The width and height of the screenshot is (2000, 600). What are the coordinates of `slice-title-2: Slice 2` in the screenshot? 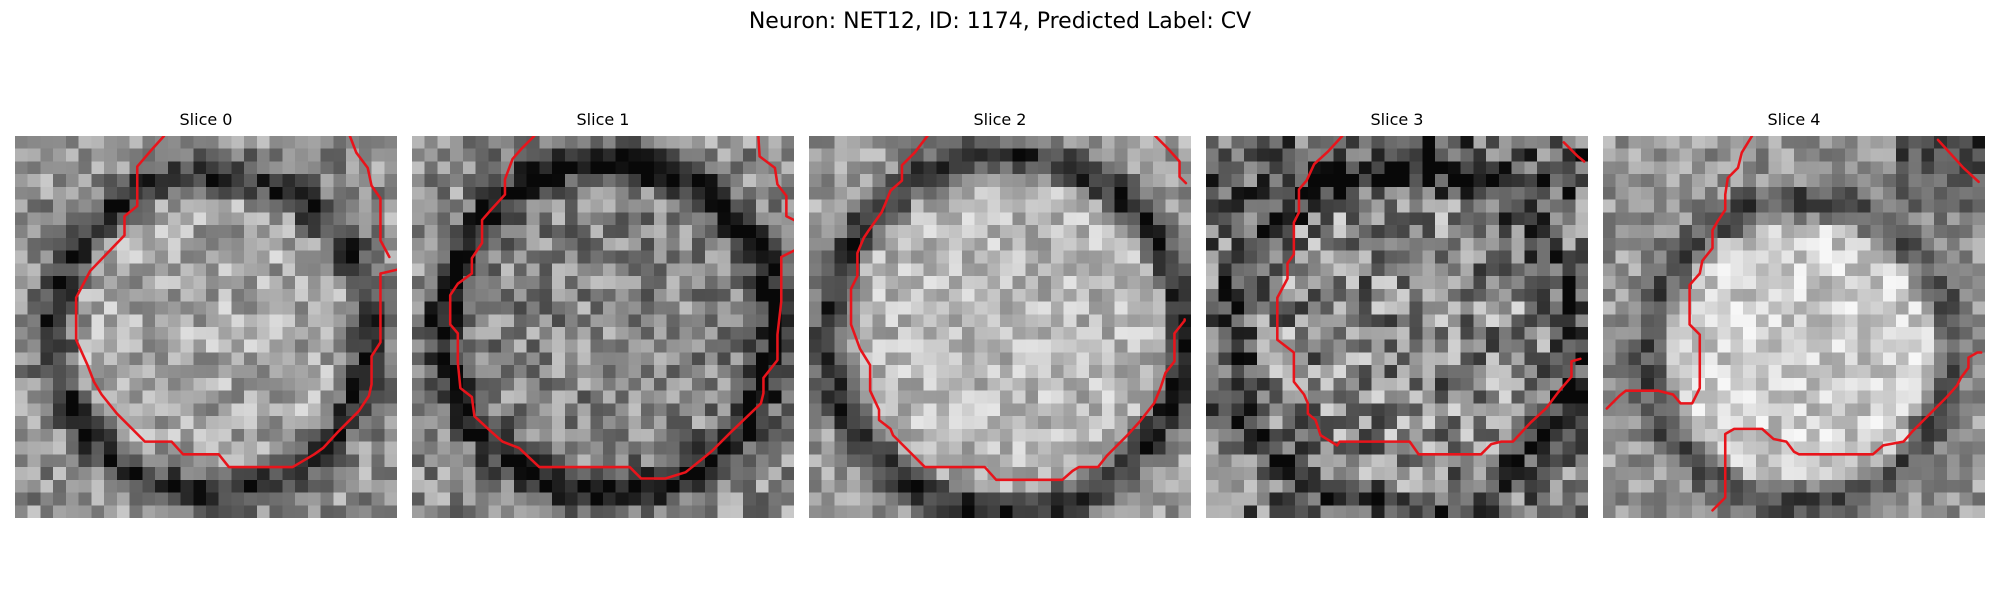 It's located at (1000, 119).